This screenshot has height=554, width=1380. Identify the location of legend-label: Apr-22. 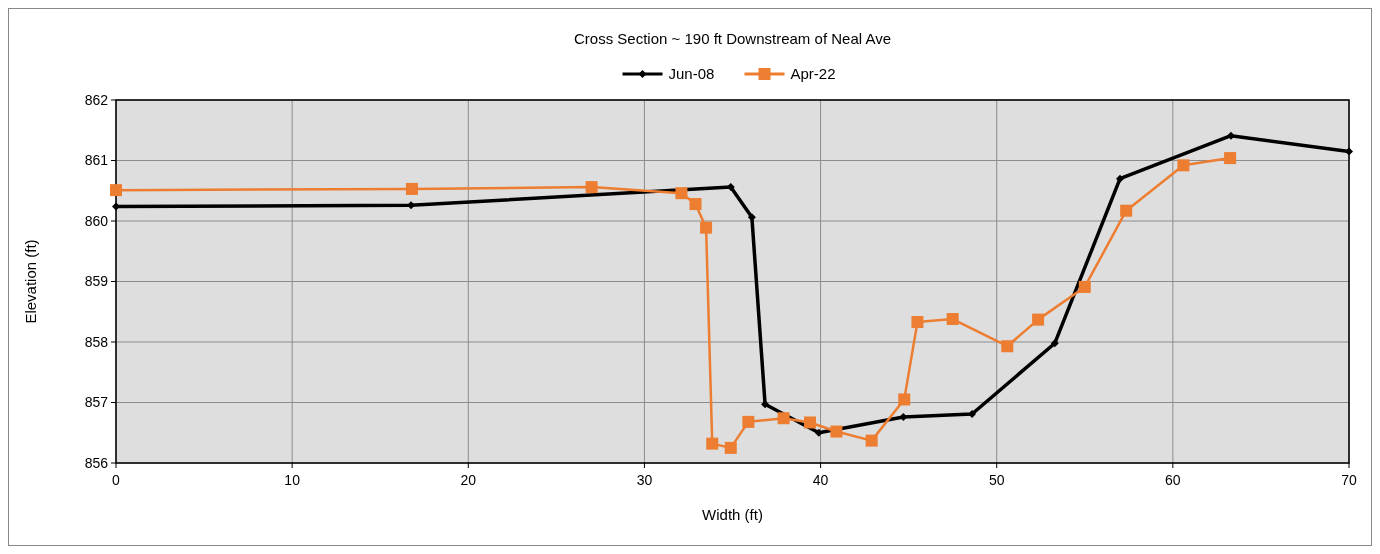
(813, 74).